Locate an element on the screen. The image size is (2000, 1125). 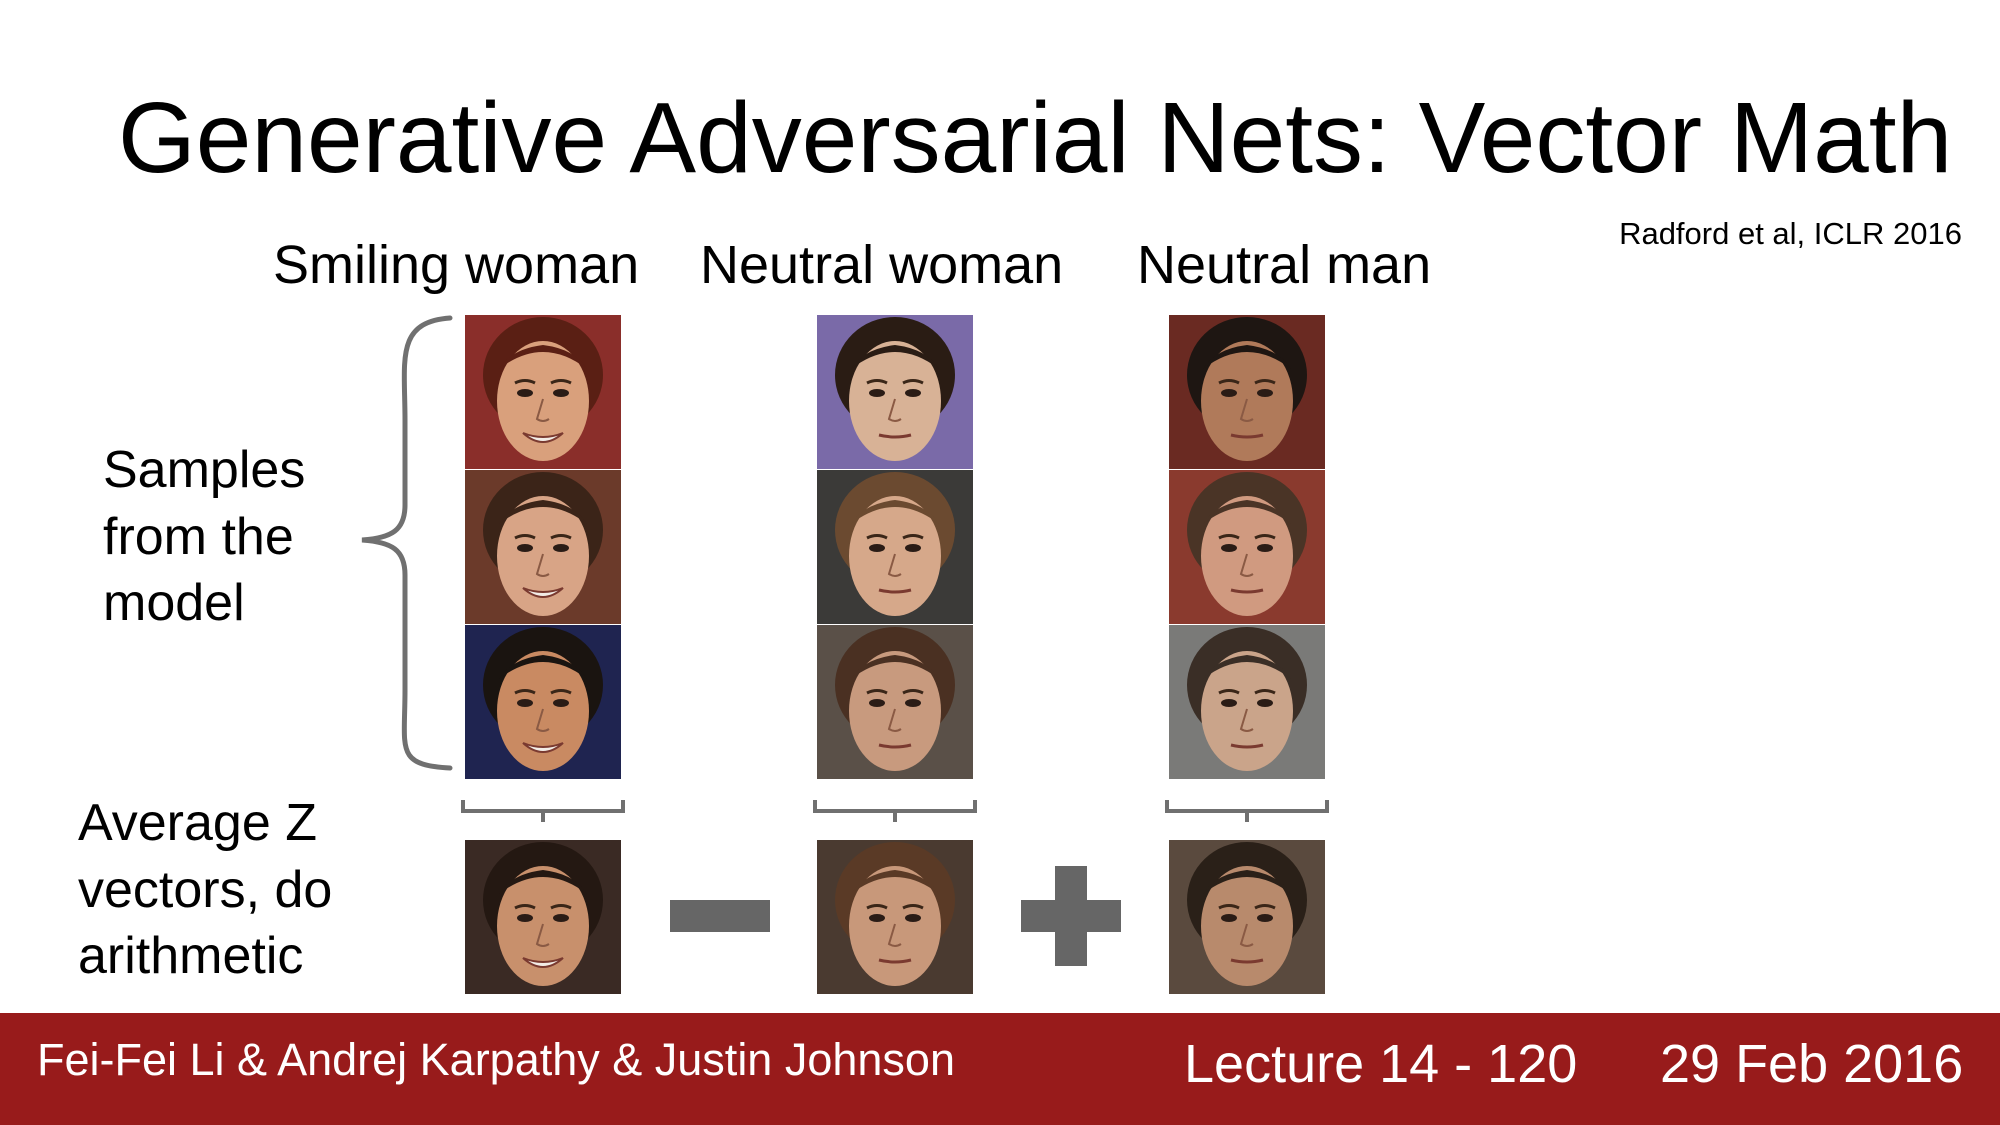
slide-title: Generative Adversarial Nets: Vector Math is located at coordinates (1035, 138).